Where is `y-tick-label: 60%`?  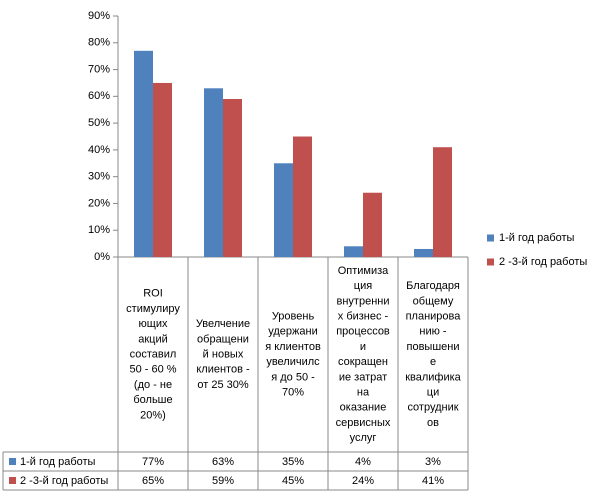 y-tick-label: 60% is located at coordinates (99, 96).